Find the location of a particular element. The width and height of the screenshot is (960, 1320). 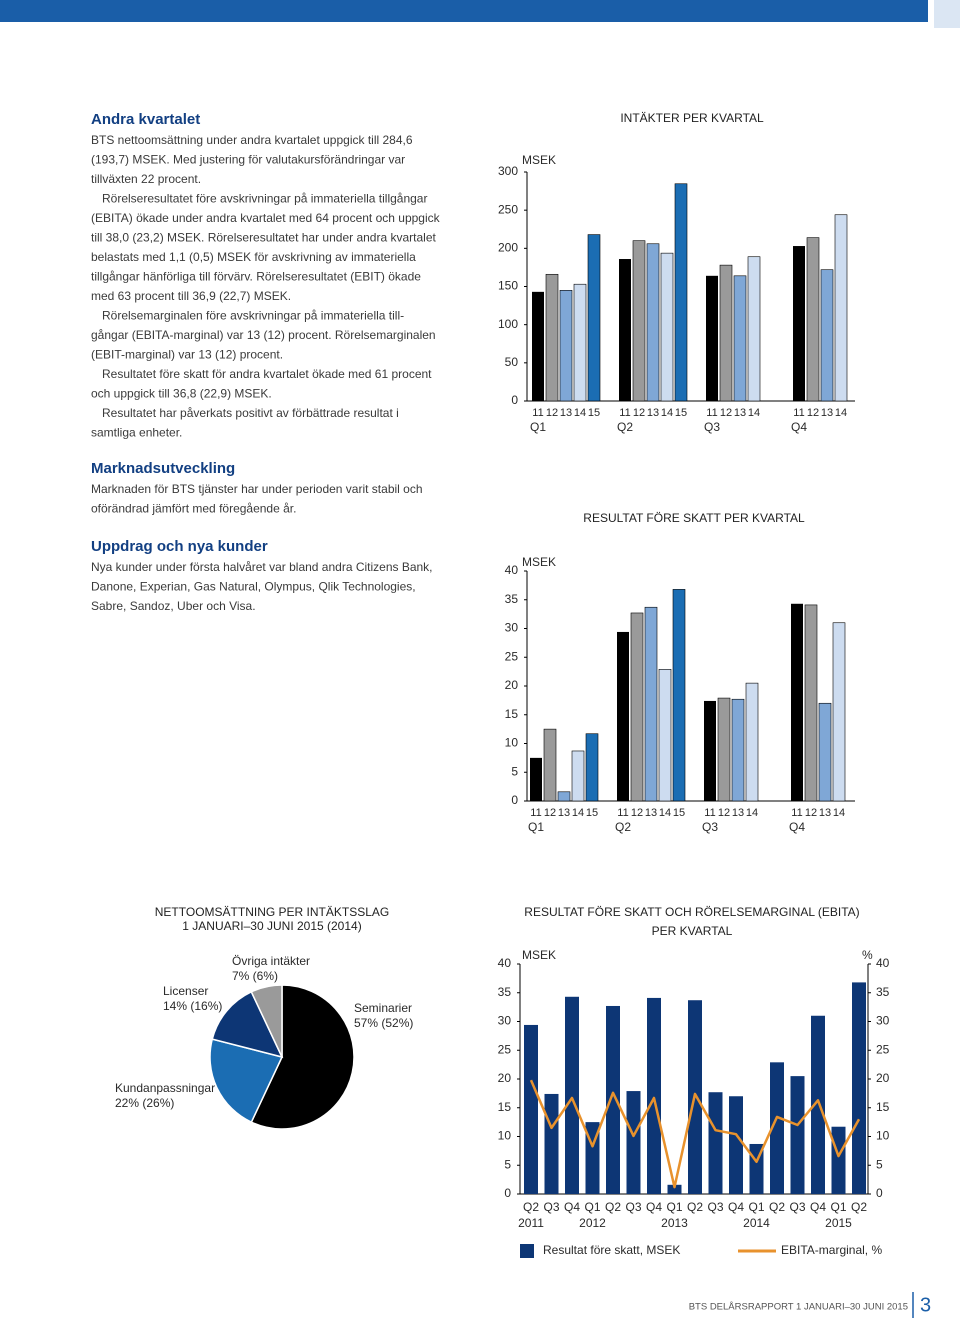

y-tick-label: 250 is located at coordinates (508, 209).